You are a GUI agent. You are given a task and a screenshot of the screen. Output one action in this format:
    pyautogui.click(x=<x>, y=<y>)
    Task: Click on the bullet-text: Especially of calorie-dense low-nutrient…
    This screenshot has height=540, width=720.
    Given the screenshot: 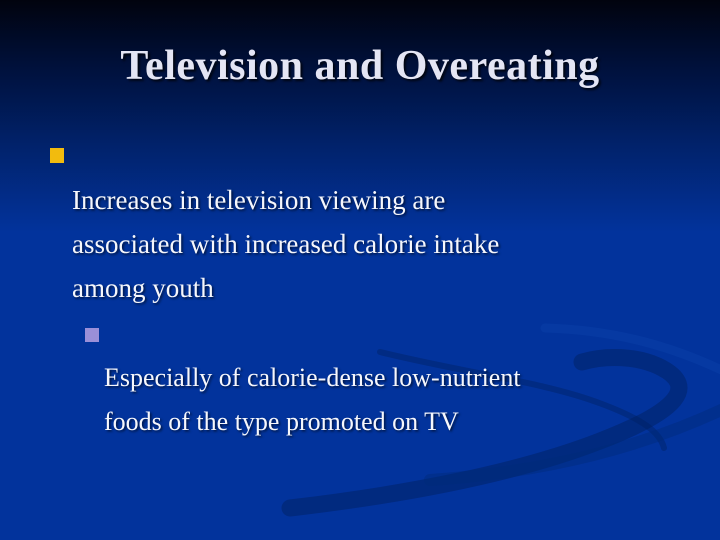 What is the action you would take?
    pyautogui.click(x=312, y=399)
    